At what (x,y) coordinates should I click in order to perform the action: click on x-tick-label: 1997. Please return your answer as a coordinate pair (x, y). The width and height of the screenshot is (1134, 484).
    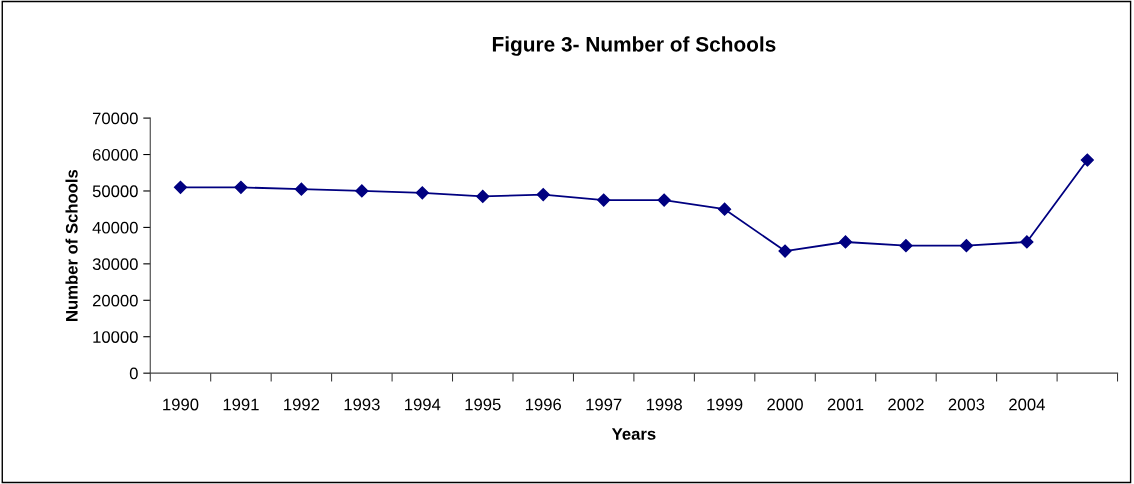
    Looking at the image, I should click on (604, 404).